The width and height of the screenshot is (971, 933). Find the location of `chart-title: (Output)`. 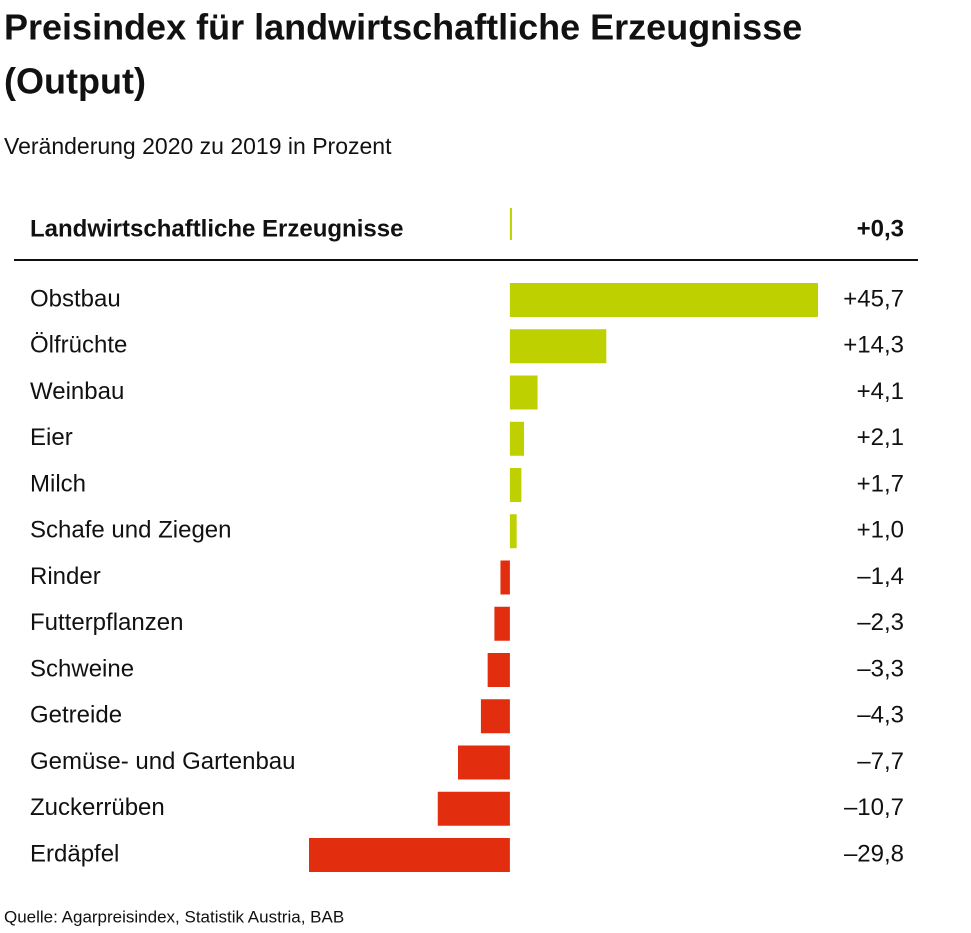

chart-title: (Output) is located at coordinates (75, 81).